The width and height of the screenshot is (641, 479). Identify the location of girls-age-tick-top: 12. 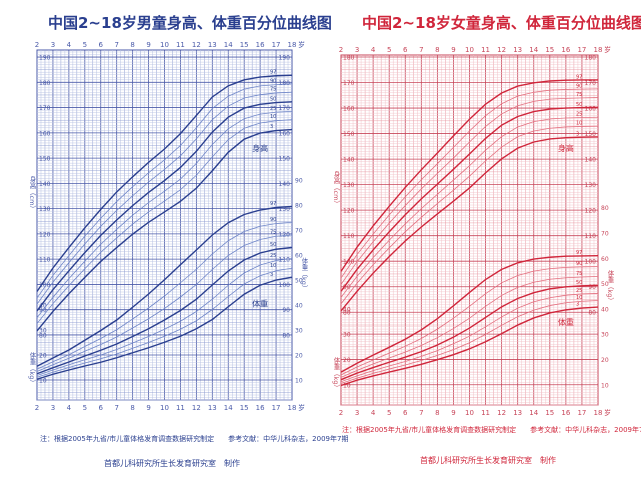
(501, 50).